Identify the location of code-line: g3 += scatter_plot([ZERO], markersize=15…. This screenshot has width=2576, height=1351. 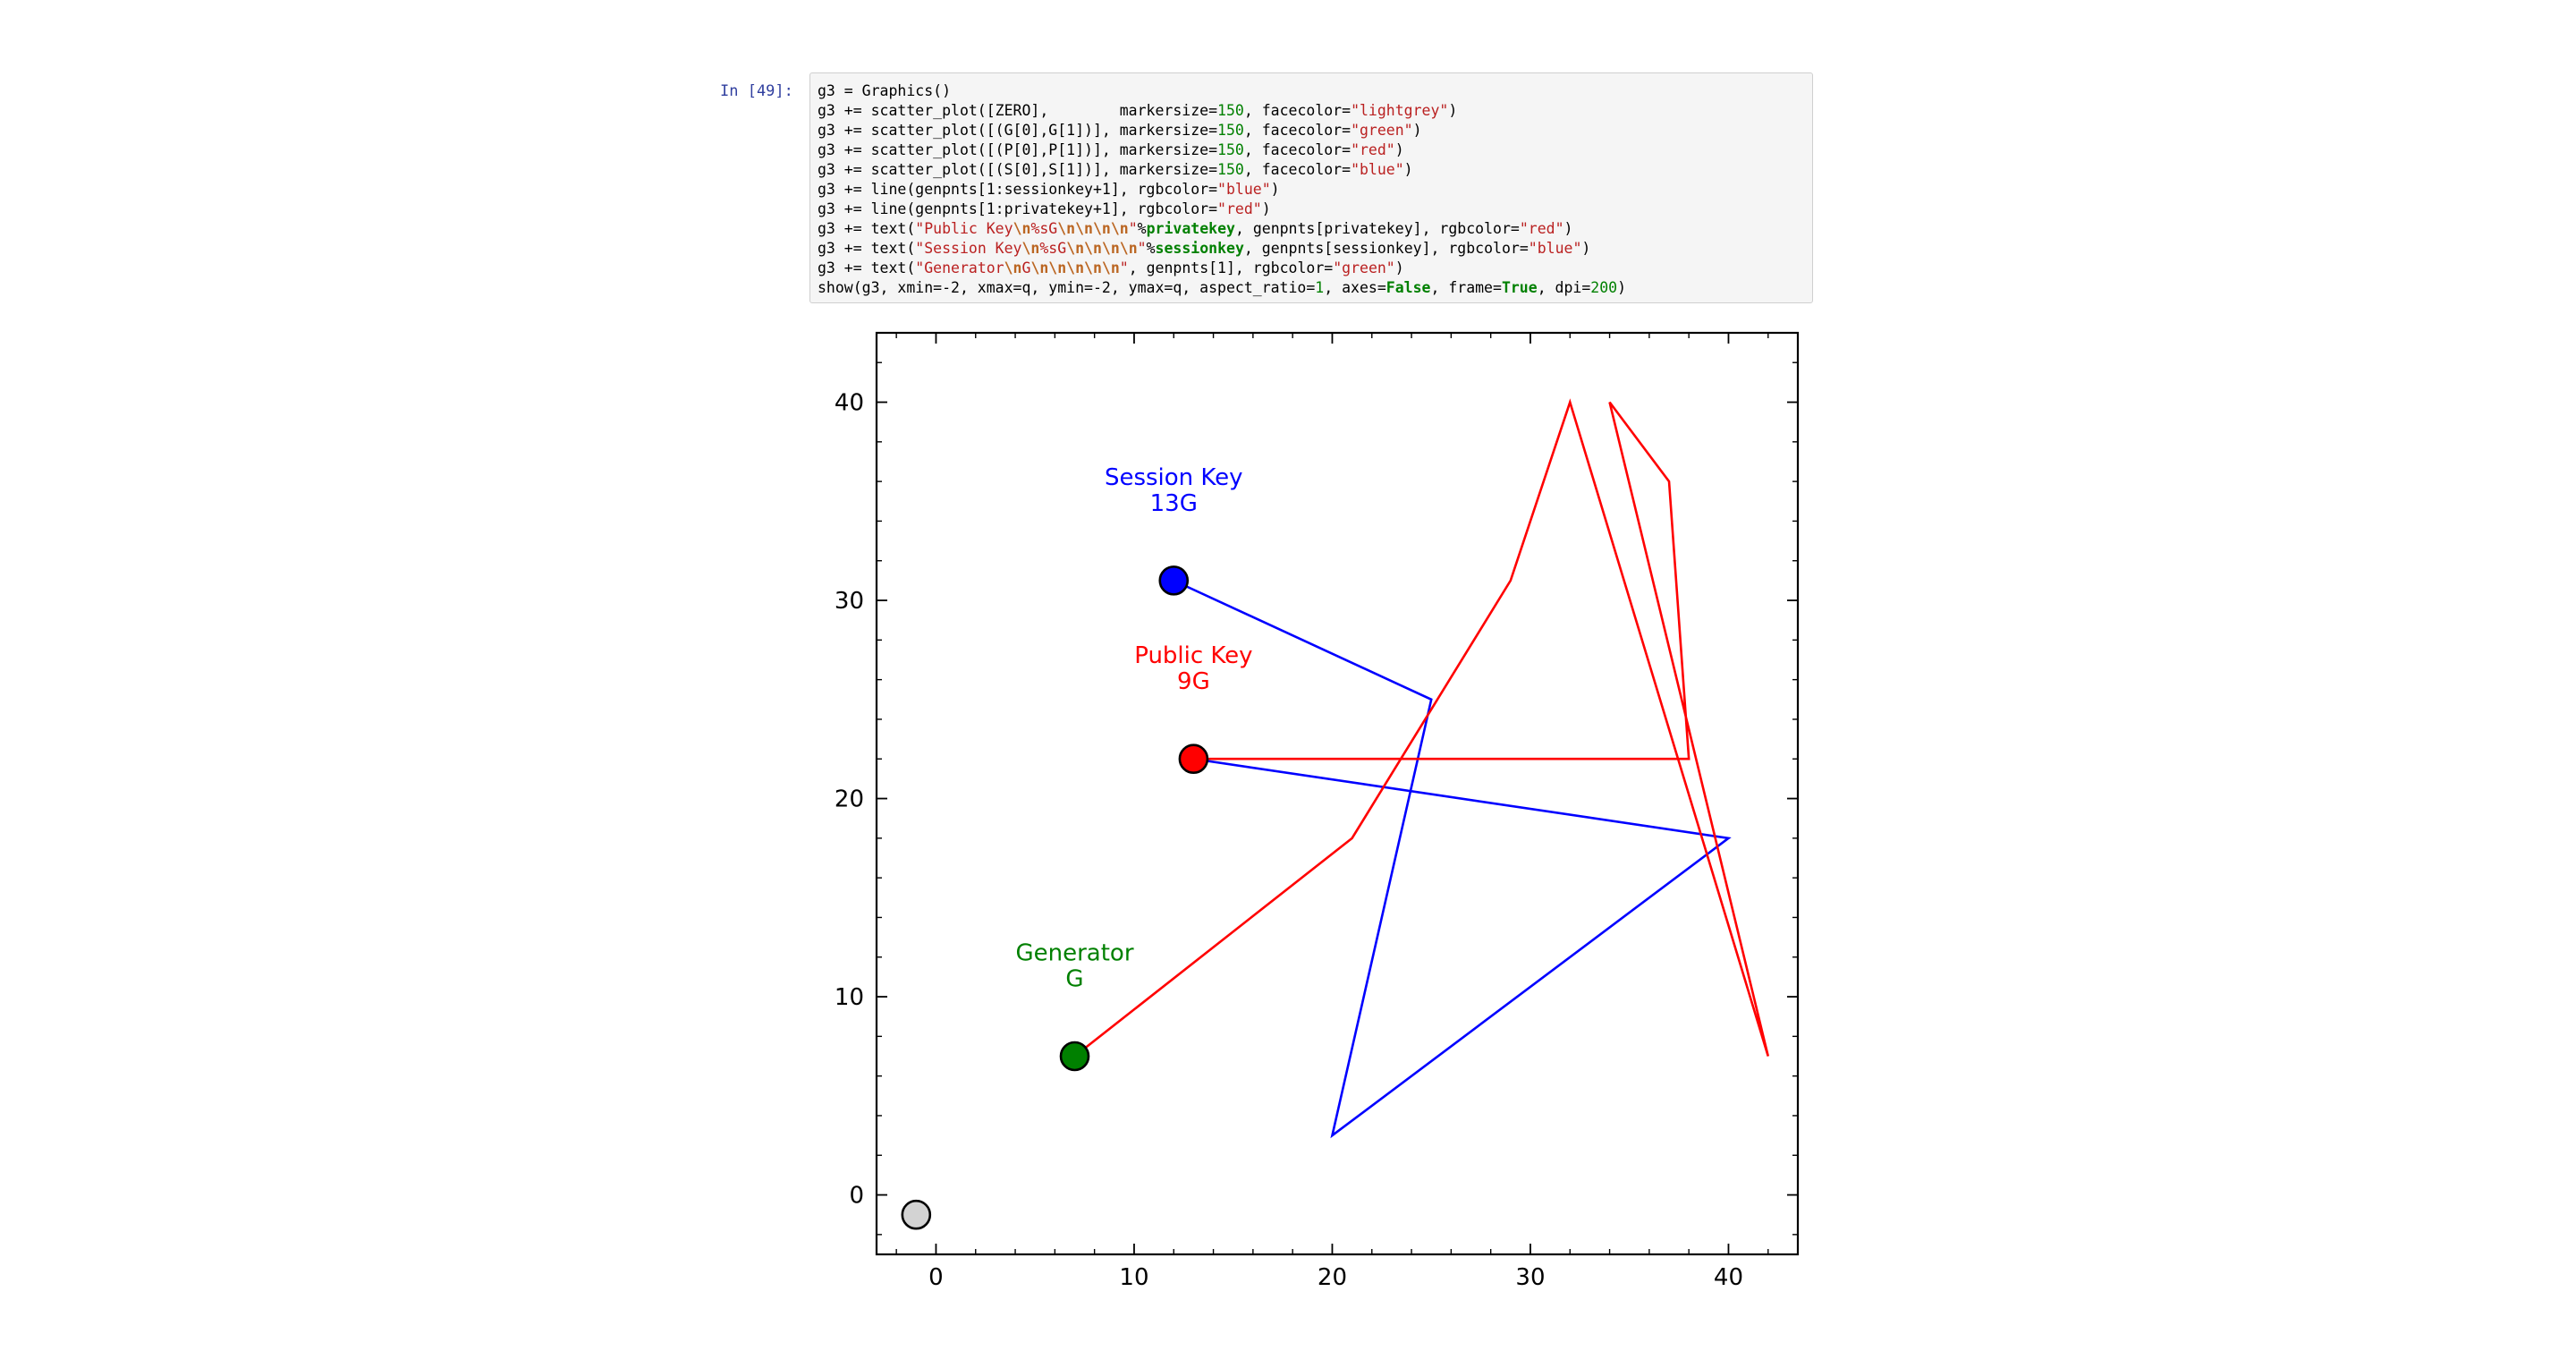
(1311, 111).